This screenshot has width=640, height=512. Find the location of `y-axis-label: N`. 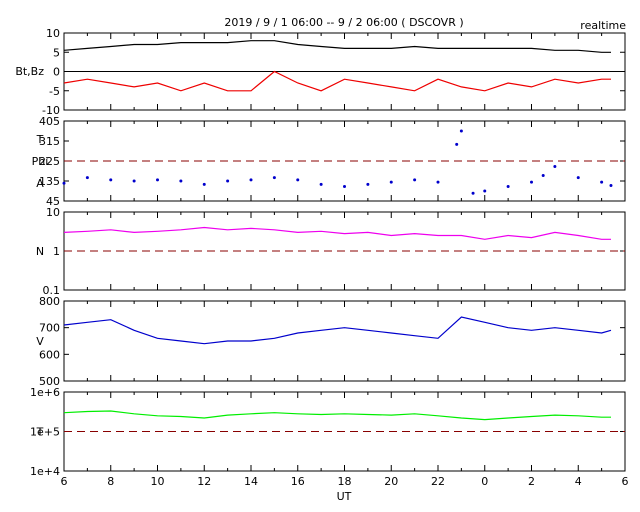

y-axis-label: N is located at coordinates (40, 251).